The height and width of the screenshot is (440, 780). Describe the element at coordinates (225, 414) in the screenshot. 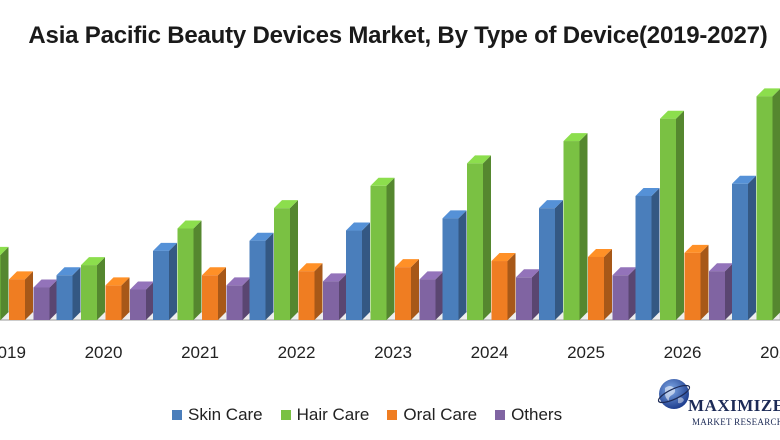

I see `legend-label-skin-care: Skin Care` at that location.